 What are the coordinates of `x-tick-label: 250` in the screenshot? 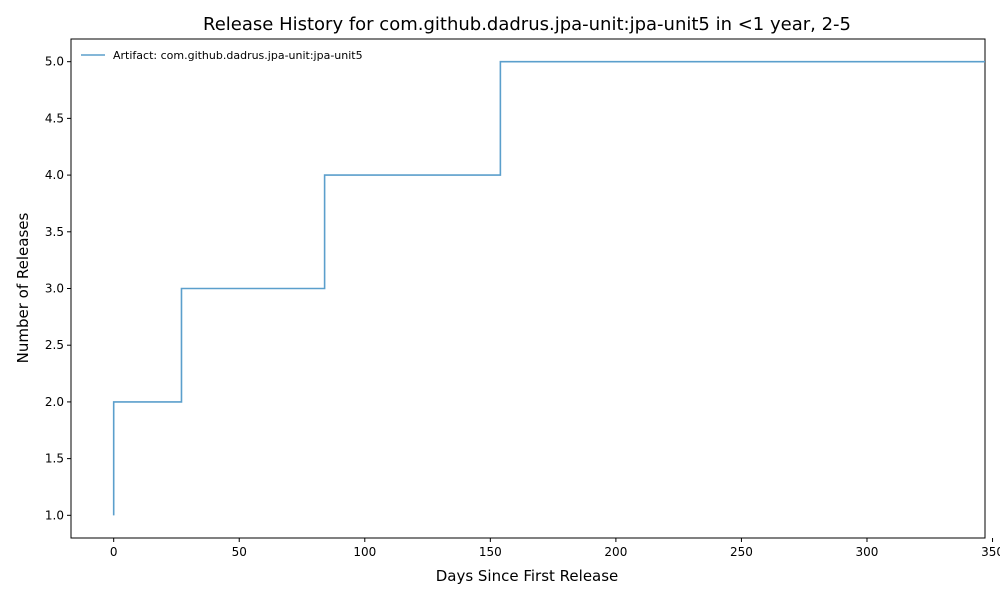 It's located at (741, 552).